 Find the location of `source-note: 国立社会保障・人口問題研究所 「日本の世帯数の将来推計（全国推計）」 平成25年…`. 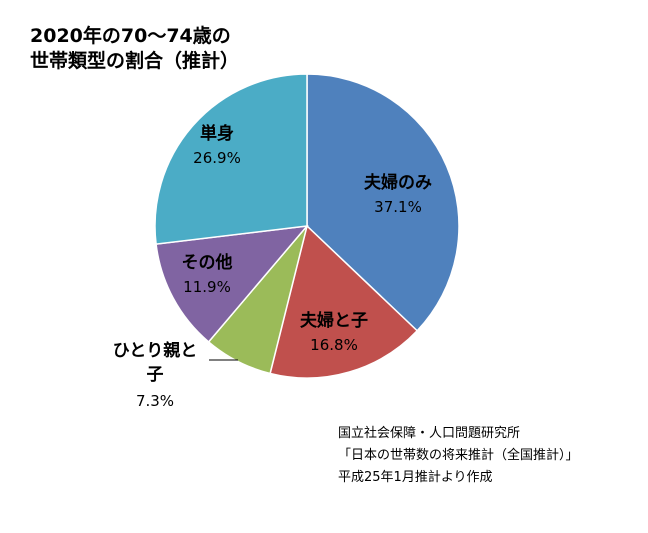

source-note: 国立社会保障・人口問題研究所 「日本の世帯数の将来推計（全国推計）」 平成25年… is located at coordinates (458, 455).